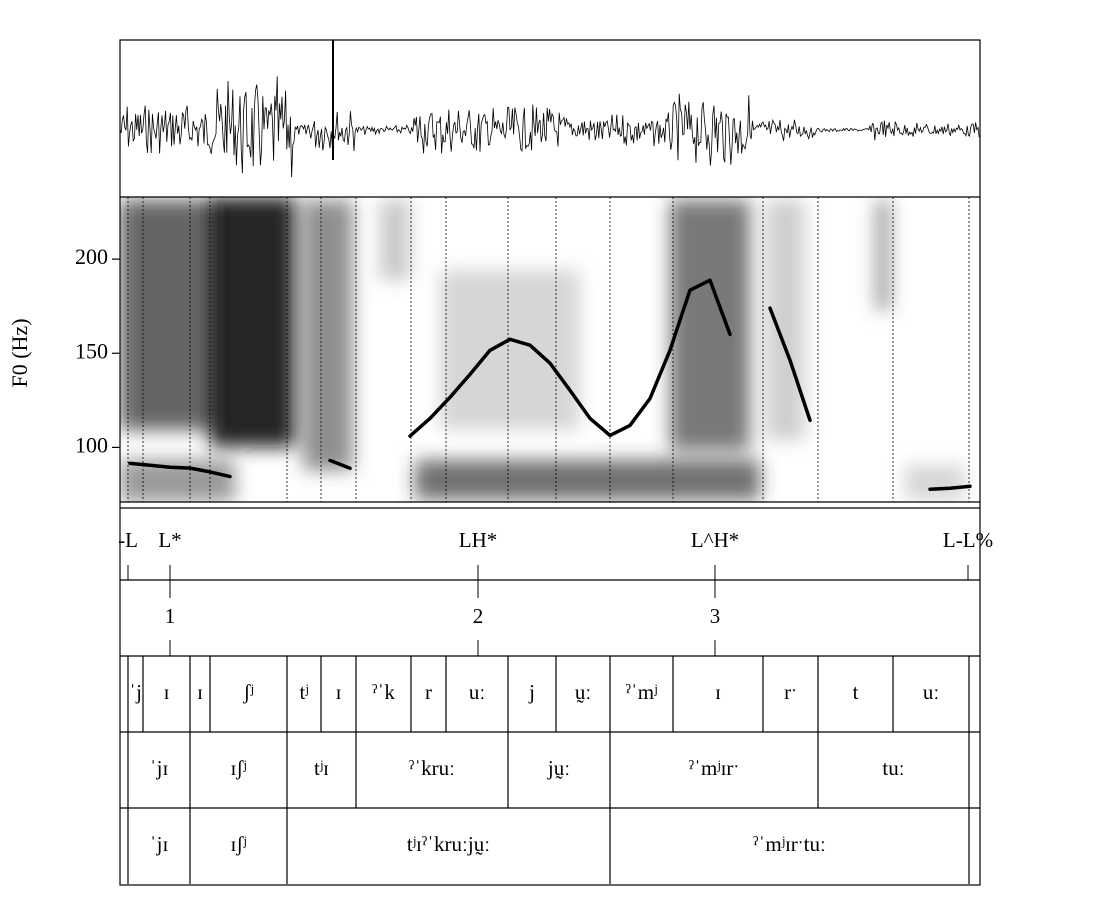  Describe the element at coordinates (558, 768) in the screenshot. I see `syllable-label: jṵː` at that location.